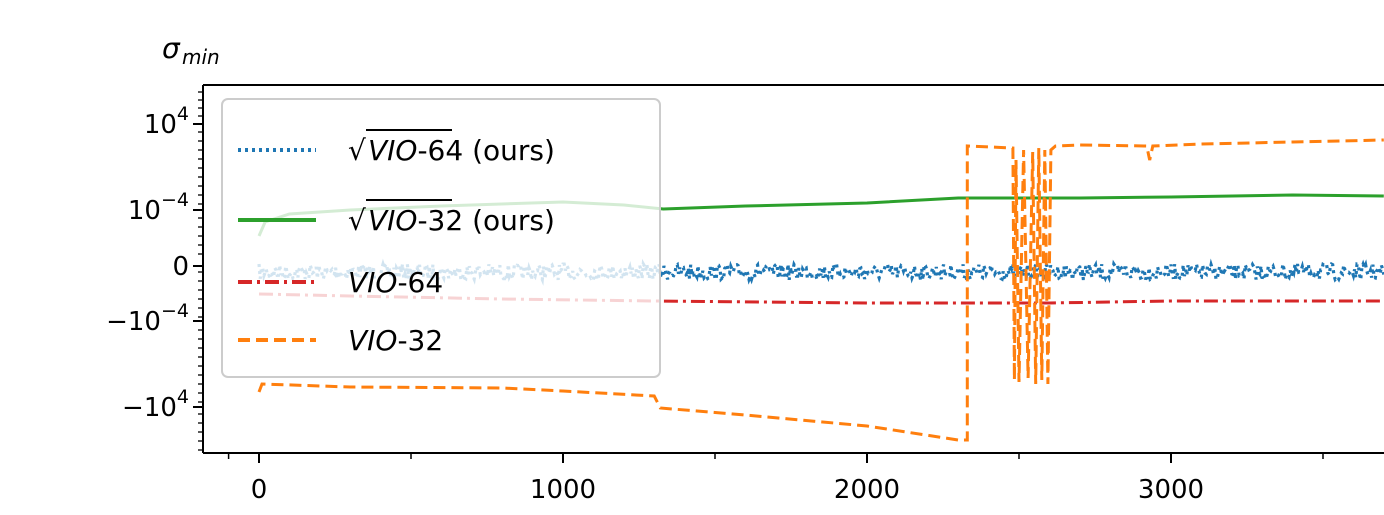 Image resolution: width=1384 pixels, height=515 pixels. What do you see at coordinates (155, 404) in the screenshot?
I see `y-tick-label: −104` at bounding box center [155, 404].